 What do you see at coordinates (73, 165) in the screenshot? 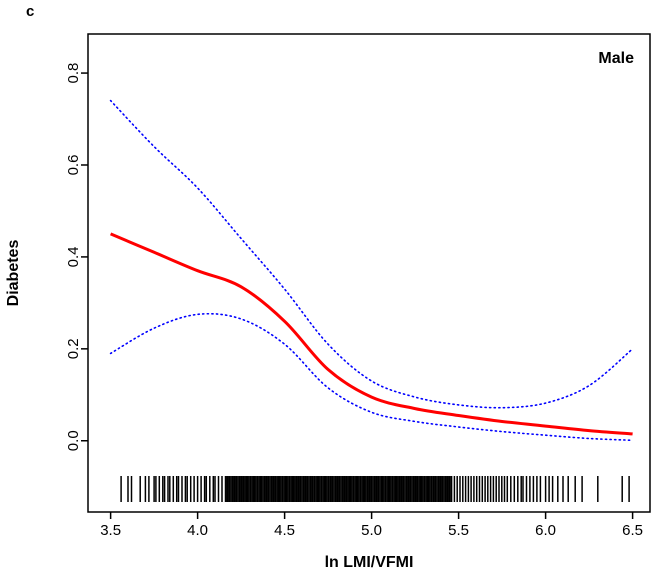
I see `y-tick-label: 0.6` at bounding box center [73, 165].